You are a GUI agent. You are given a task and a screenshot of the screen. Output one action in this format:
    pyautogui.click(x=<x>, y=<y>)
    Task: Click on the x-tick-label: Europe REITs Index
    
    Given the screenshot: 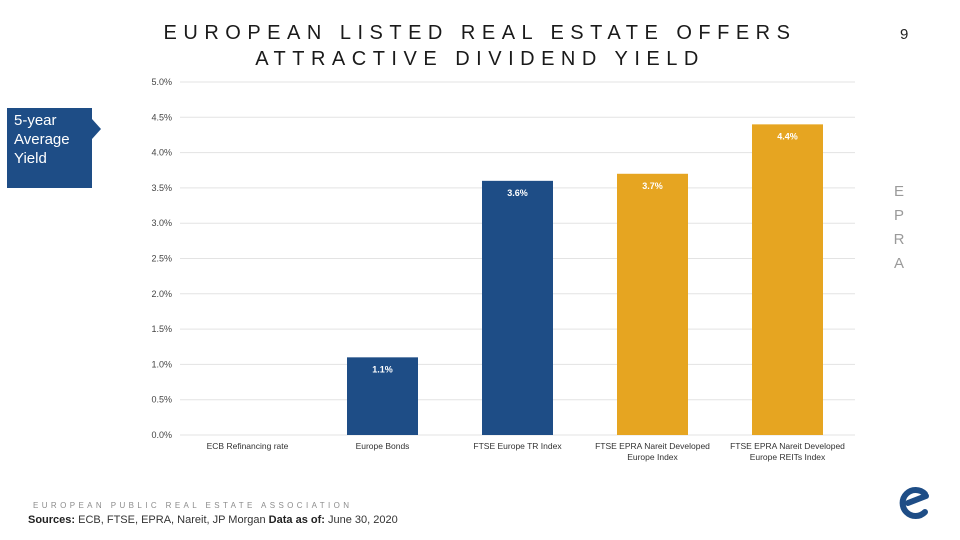 What is the action you would take?
    pyautogui.click(x=788, y=457)
    